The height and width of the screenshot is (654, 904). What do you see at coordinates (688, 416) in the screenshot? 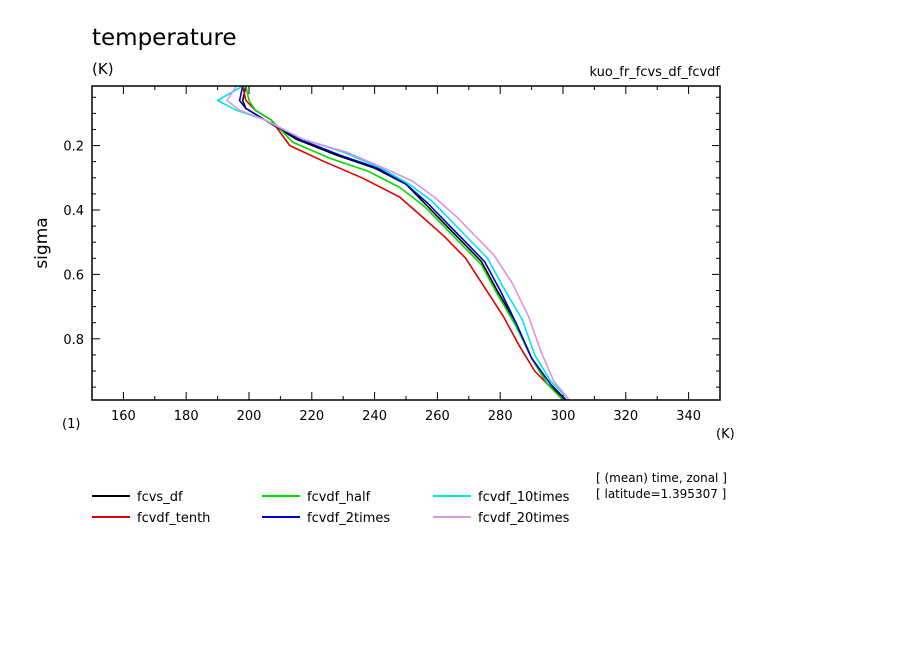
I see `x-tick-label: 340` at bounding box center [688, 416].